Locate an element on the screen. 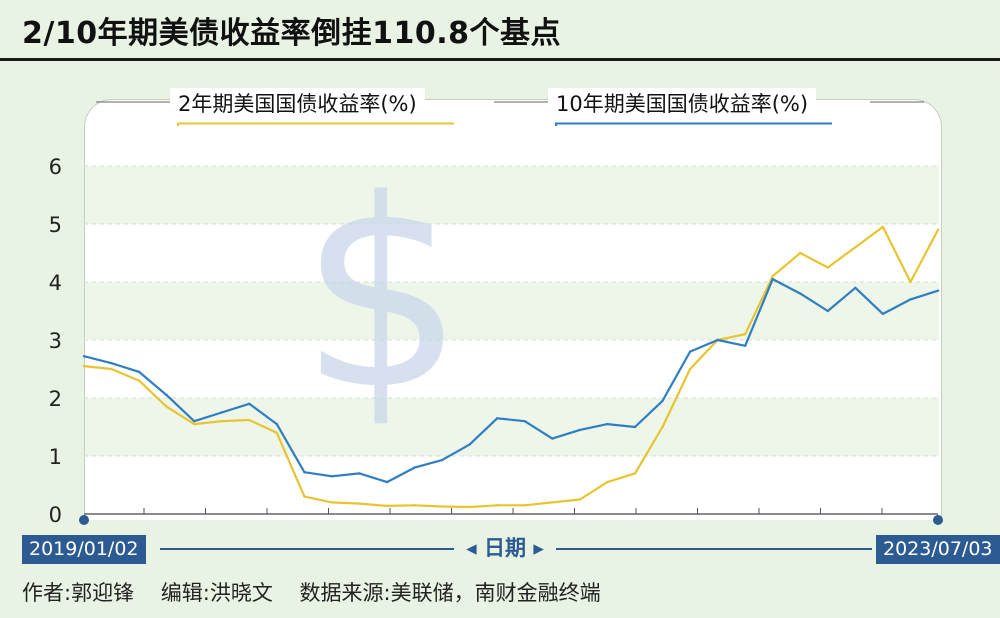  x-end-date: 2023/07/03 is located at coordinates (938, 549).